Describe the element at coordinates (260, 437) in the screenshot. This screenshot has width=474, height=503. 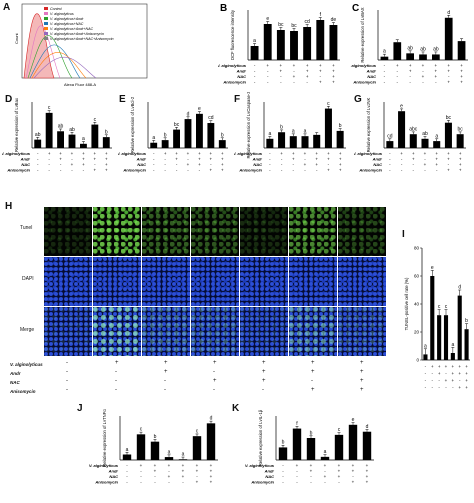
I see `y-axis-label: Relative expression of LvIL-1β` at that location.